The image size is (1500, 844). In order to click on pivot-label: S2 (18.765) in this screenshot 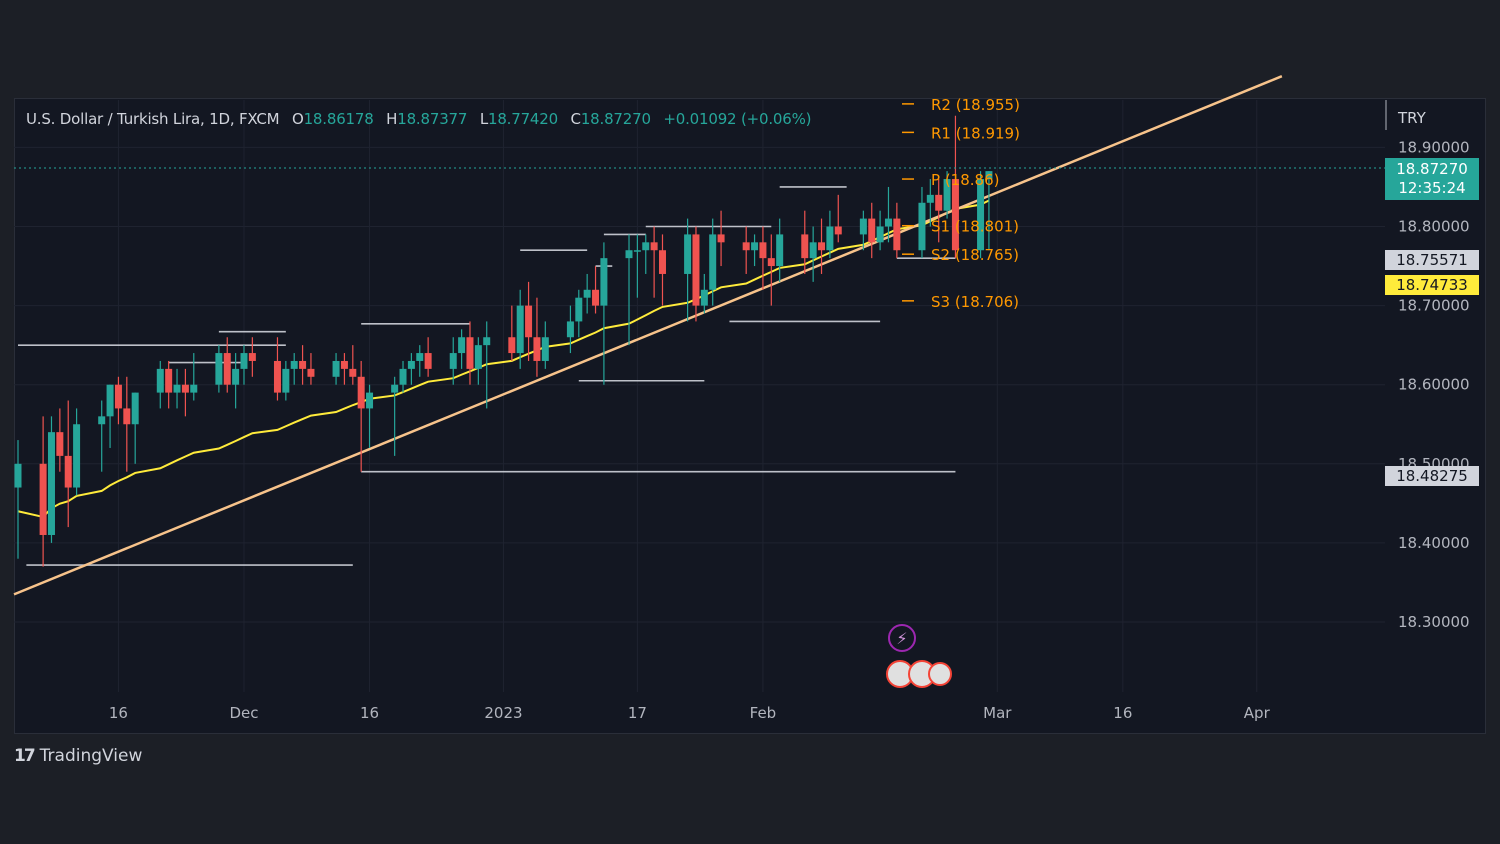, I will do `click(975, 255)`.